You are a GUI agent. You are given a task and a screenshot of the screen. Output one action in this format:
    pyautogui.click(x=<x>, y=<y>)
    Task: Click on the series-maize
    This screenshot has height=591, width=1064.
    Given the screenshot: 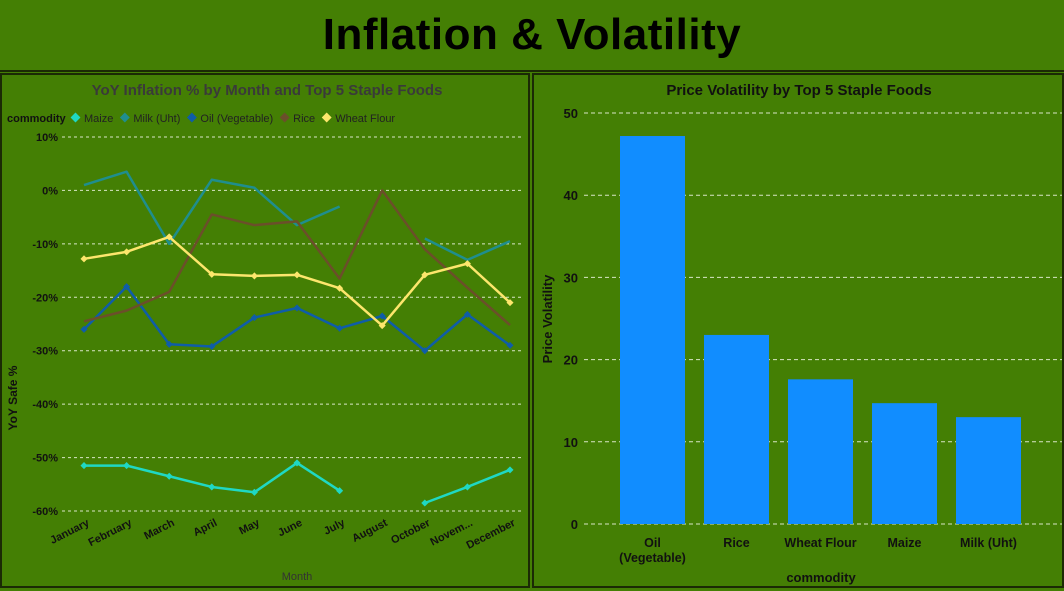 What is the action you would take?
    pyautogui.click(x=297, y=483)
    